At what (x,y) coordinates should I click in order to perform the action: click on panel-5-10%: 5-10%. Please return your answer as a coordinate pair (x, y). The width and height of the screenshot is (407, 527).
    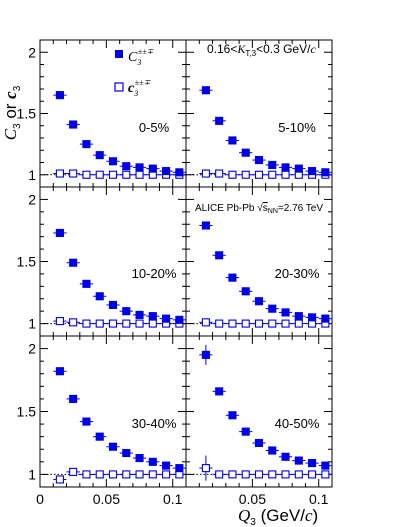
    Looking at the image, I should click on (259, 113).